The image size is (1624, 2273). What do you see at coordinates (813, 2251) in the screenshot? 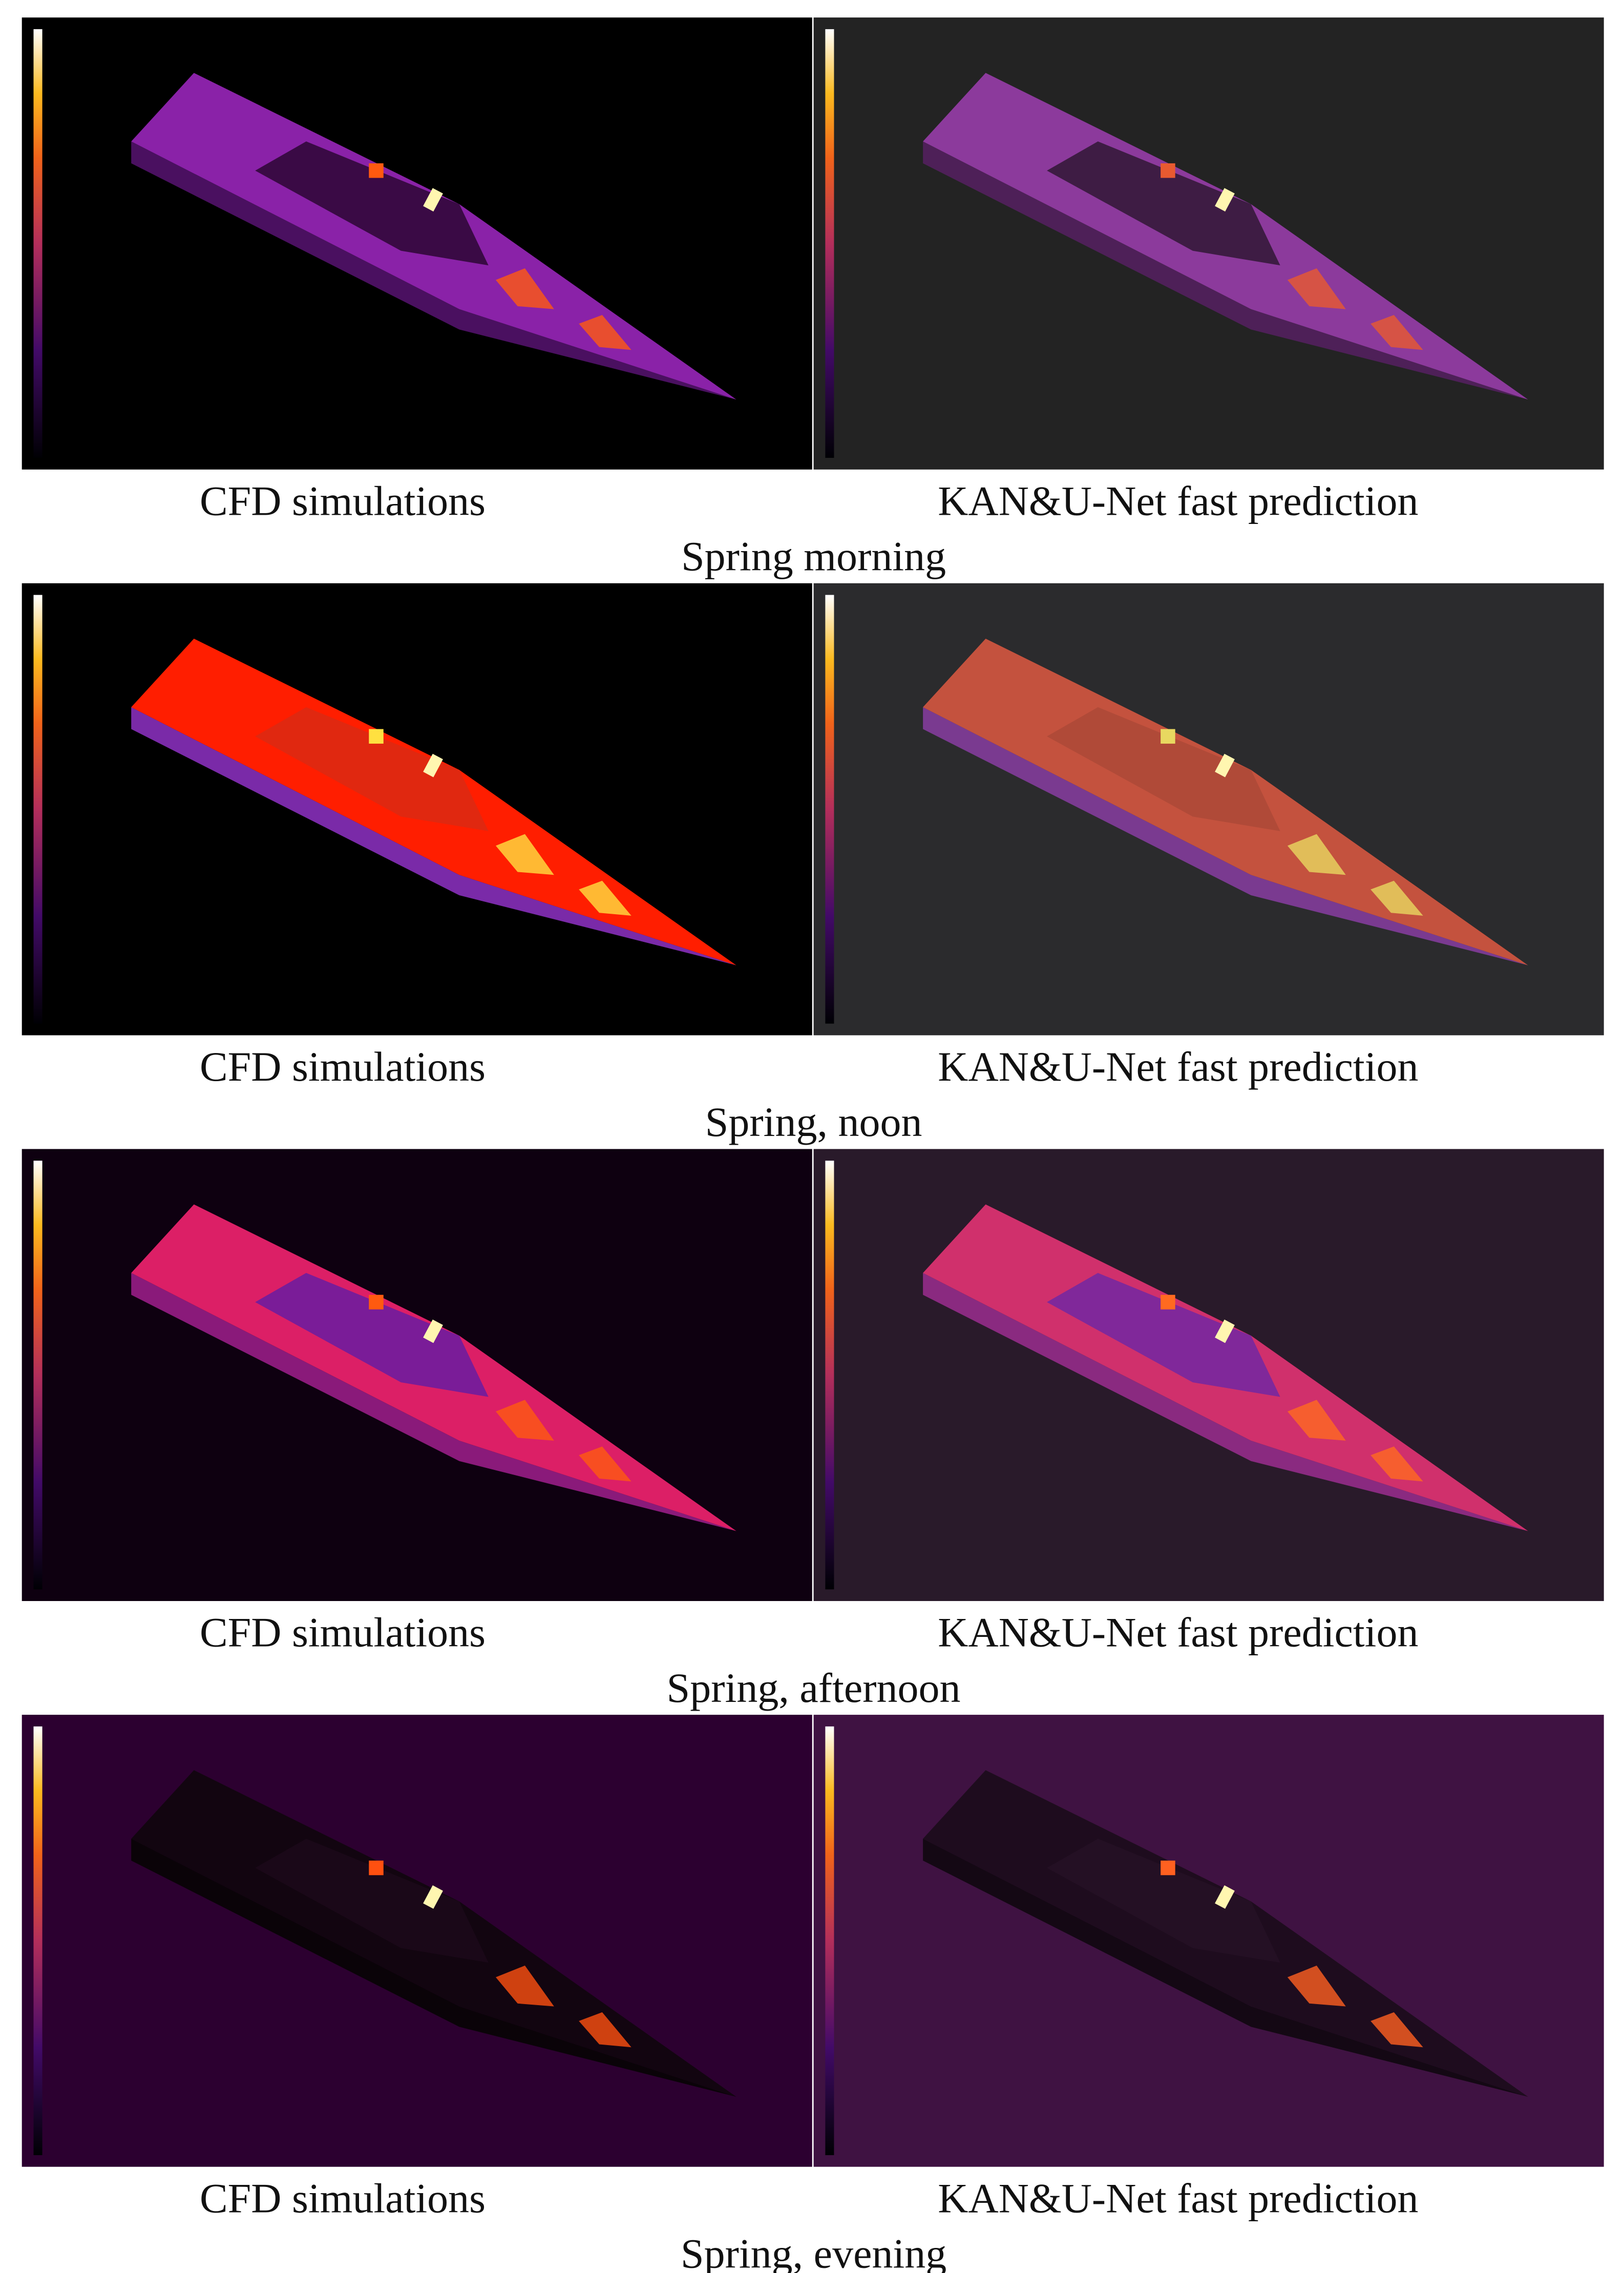
I see `row-title: Spring, evening` at bounding box center [813, 2251].